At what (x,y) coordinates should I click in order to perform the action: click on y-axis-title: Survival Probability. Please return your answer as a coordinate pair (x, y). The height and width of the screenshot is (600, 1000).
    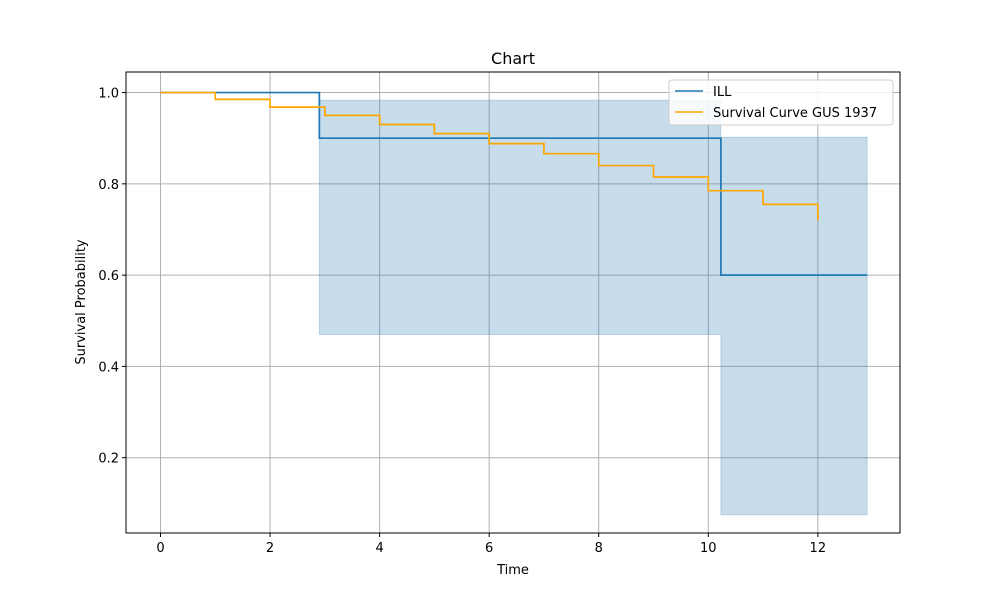
    Looking at the image, I should click on (81, 302).